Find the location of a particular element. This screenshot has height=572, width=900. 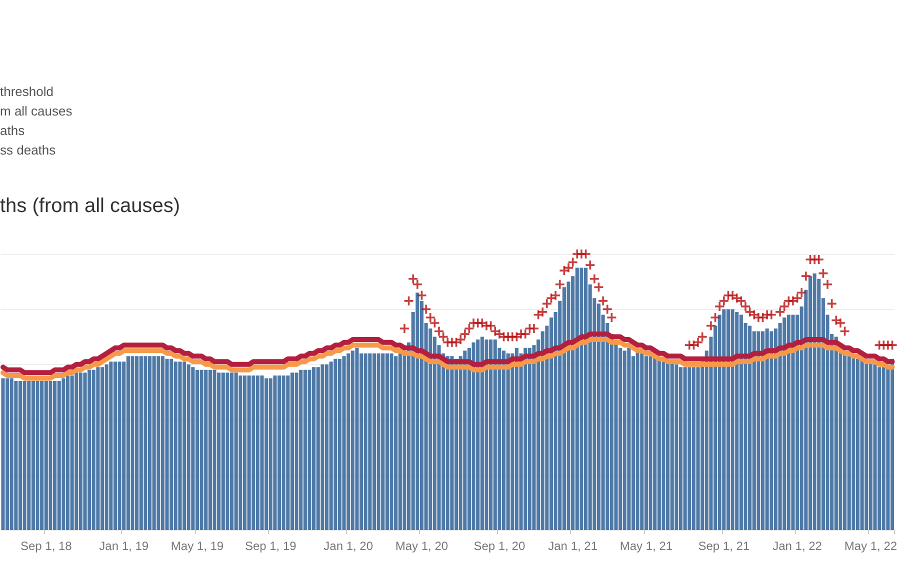

x-tick-label: Jan 1, 21 is located at coordinates (573, 546).